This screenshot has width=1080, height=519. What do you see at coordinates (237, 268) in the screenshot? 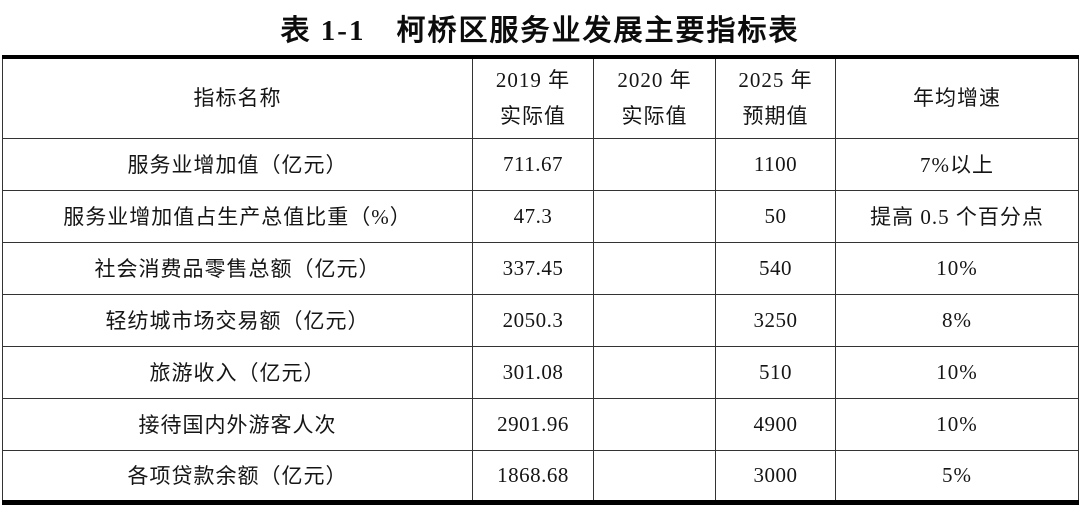
I see `cell-indicator-name: 社会消费品零售总额（亿元）` at bounding box center [237, 268].